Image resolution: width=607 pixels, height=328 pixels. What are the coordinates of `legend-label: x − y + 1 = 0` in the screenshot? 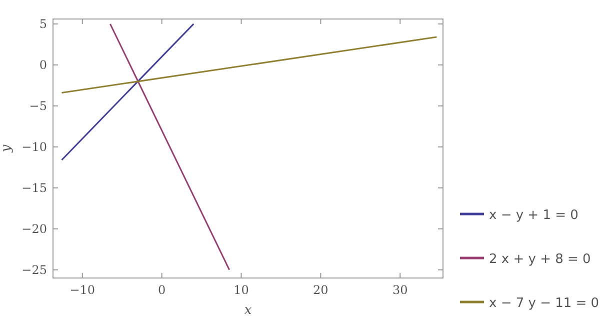 It's located at (533, 215).